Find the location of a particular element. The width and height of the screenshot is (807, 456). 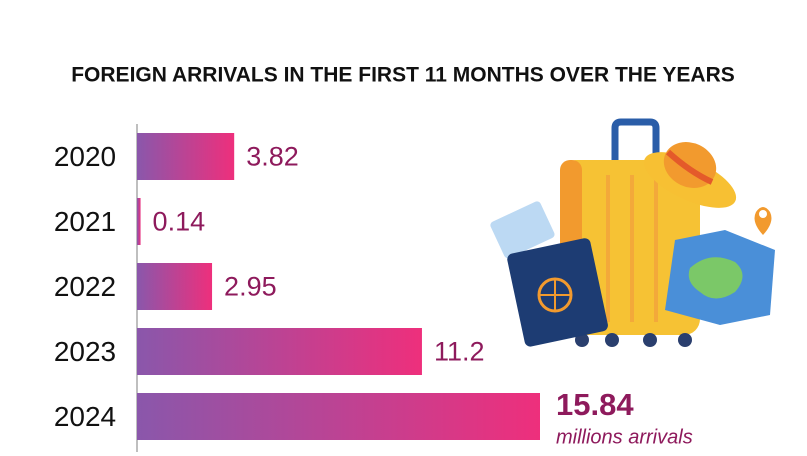

y-tick-label: 2023 is located at coordinates (85, 351).